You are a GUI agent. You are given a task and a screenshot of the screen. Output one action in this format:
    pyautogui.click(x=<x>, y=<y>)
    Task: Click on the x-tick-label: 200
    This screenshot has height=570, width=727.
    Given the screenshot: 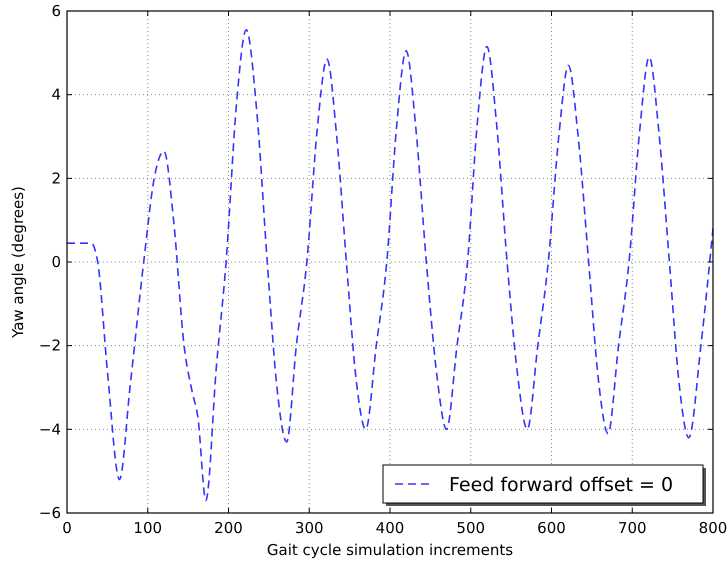 What is the action you would take?
    pyautogui.click(x=228, y=528)
    